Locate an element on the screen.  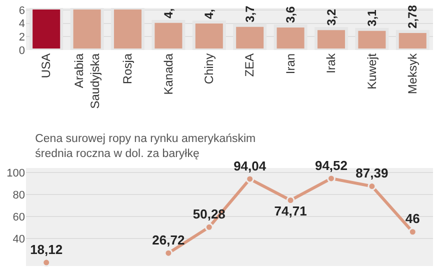
text: 94,04 is located at coordinates (250, 166).